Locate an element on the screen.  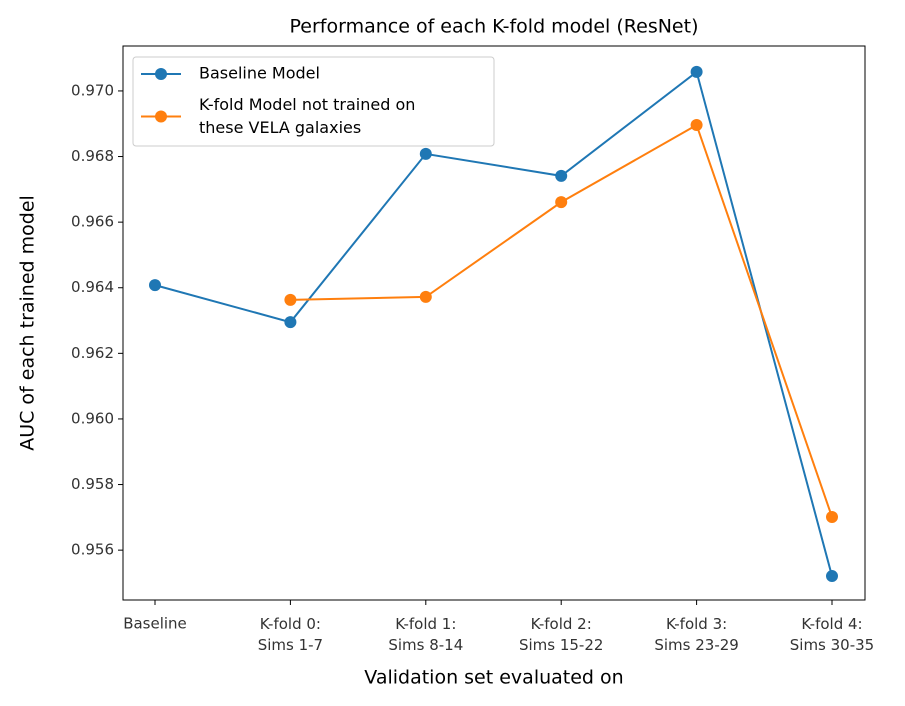
x-tick-label: K-fold 2: Sims 15-22 is located at coordinates (561, 634).